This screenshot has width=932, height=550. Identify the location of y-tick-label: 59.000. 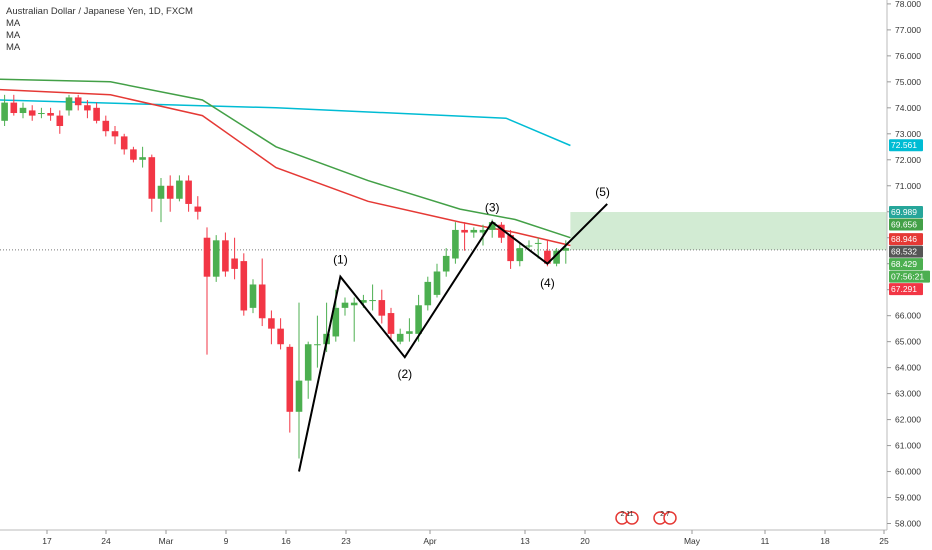
(908, 498).